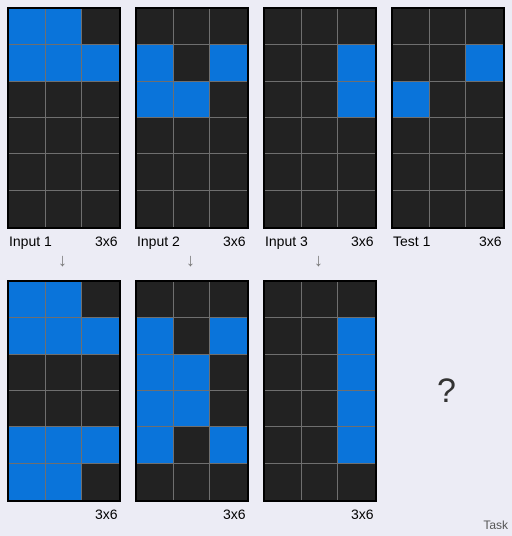 This screenshot has width=512, height=536. What do you see at coordinates (412, 241) in the screenshot?
I see `test-1-label: Test 1` at bounding box center [412, 241].